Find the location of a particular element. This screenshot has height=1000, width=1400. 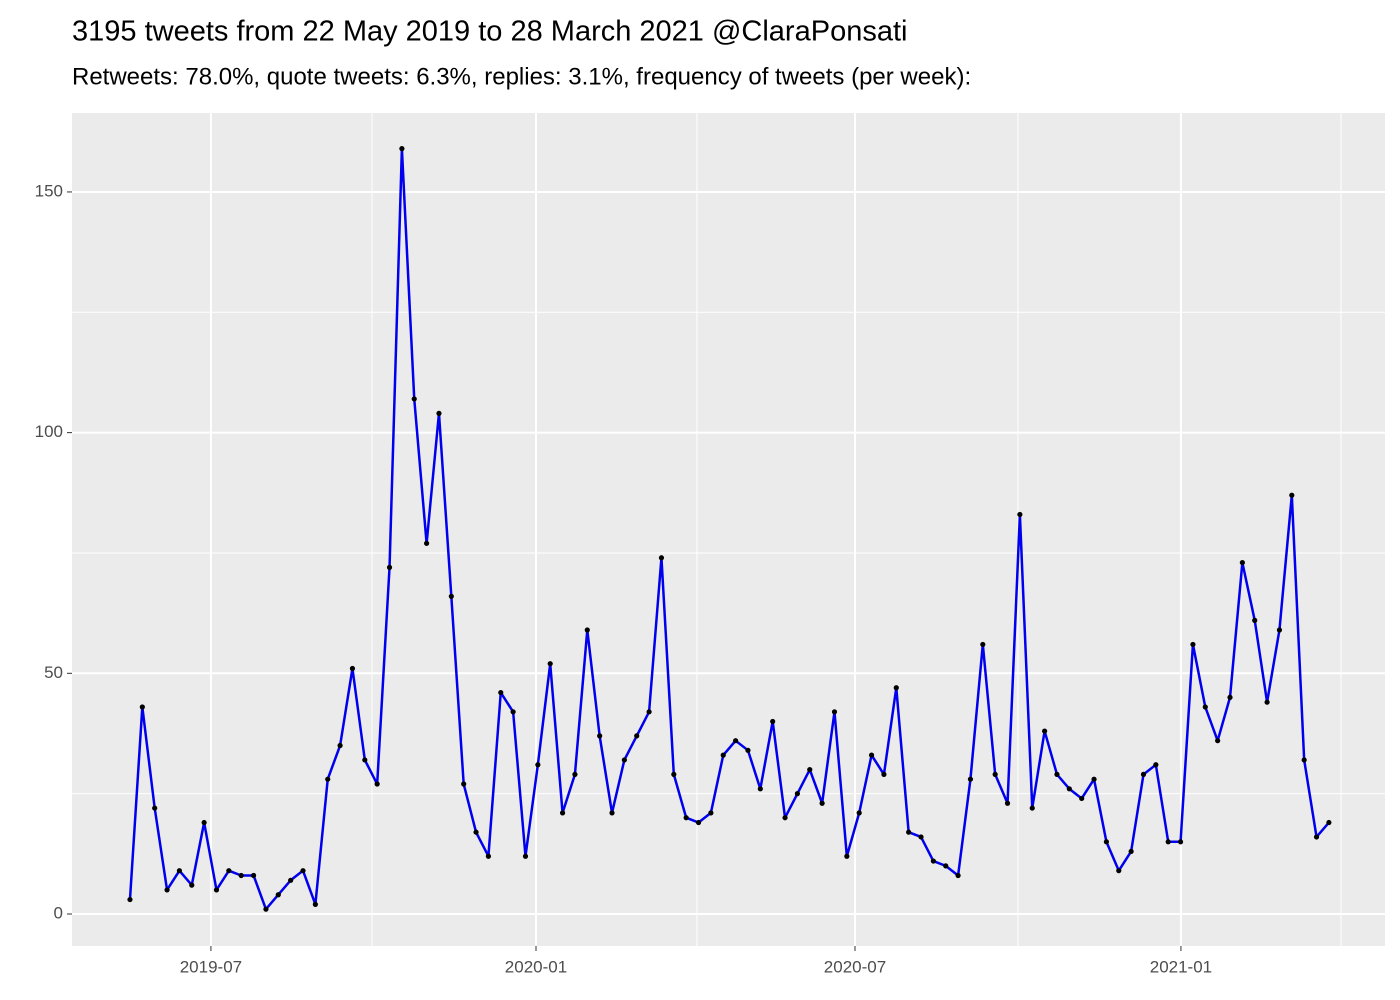

y-tick-label: 150 is located at coordinates (49, 190).